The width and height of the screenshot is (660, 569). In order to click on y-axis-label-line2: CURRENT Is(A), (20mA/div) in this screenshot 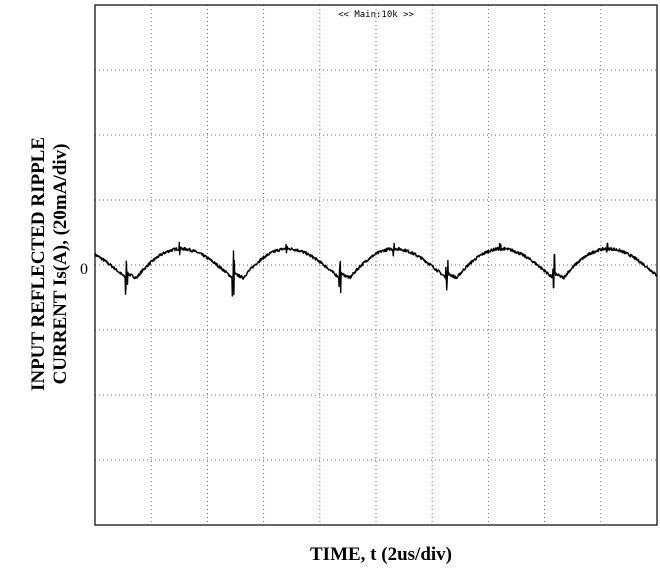, I will do `click(60, 264)`.